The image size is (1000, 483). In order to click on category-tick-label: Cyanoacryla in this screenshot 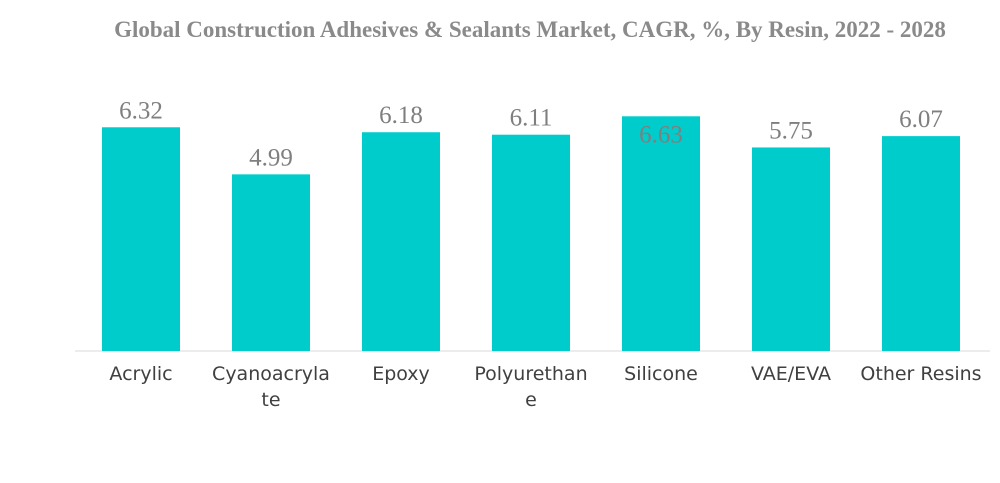, I will do `click(271, 374)`.